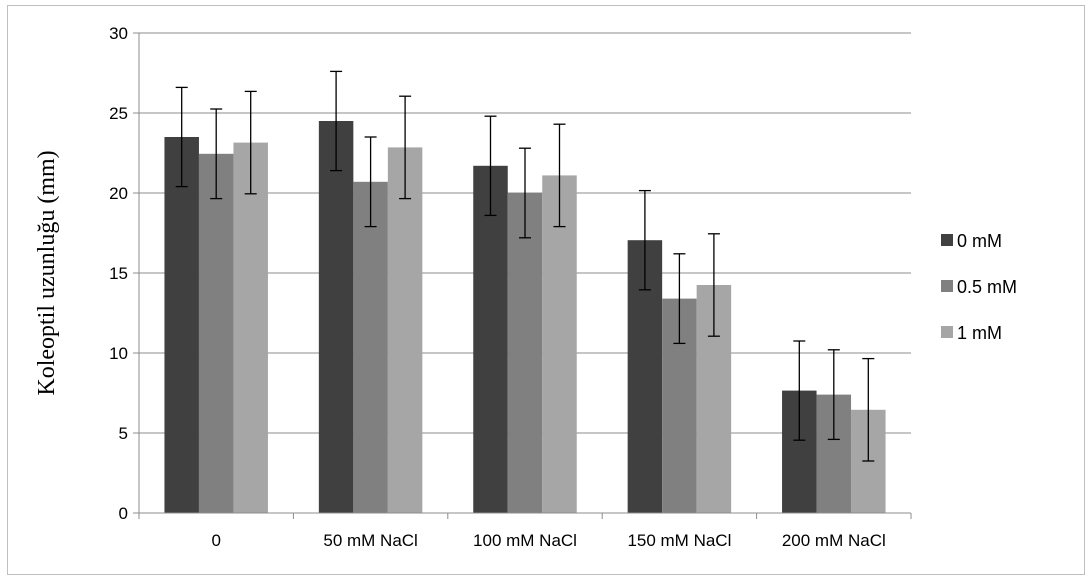 This screenshot has width=1092, height=581. I want to click on y-tick-label: 5, so click(123, 433).